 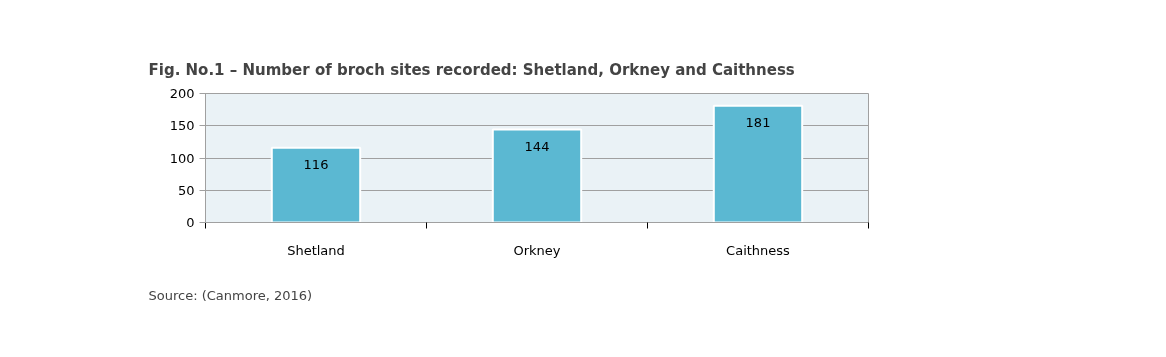 What do you see at coordinates (186, 190) in the screenshot?
I see `y-tick-label: 50` at bounding box center [186, 190].